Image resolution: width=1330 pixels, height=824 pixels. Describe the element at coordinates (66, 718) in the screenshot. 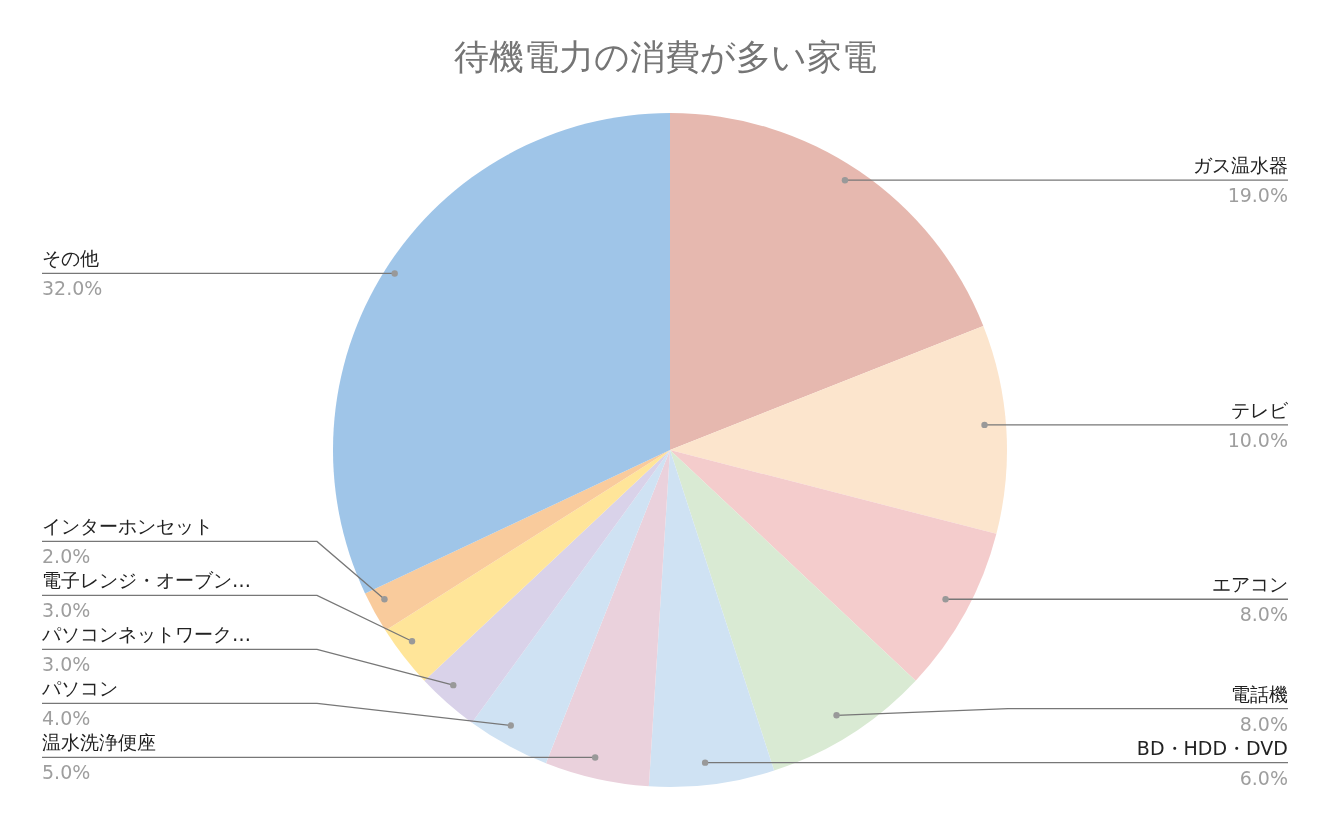

I see `data-label: 4.0%` at that location.